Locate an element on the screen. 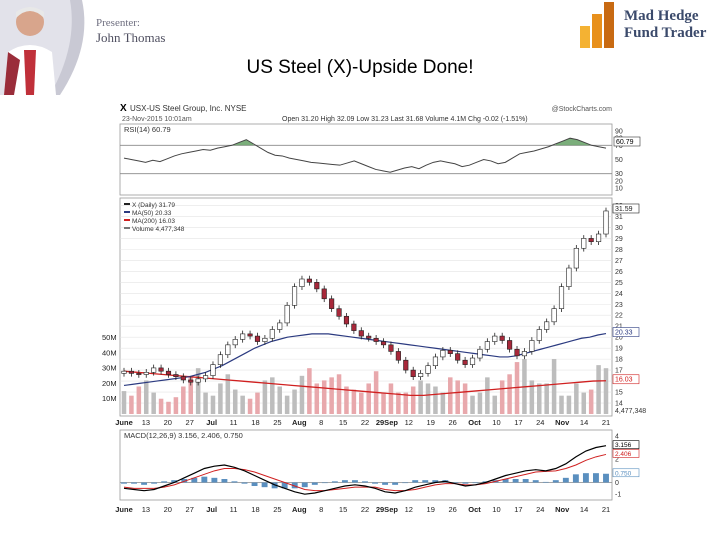  x-axis-label: Nov is located at coordinates (562, 509).